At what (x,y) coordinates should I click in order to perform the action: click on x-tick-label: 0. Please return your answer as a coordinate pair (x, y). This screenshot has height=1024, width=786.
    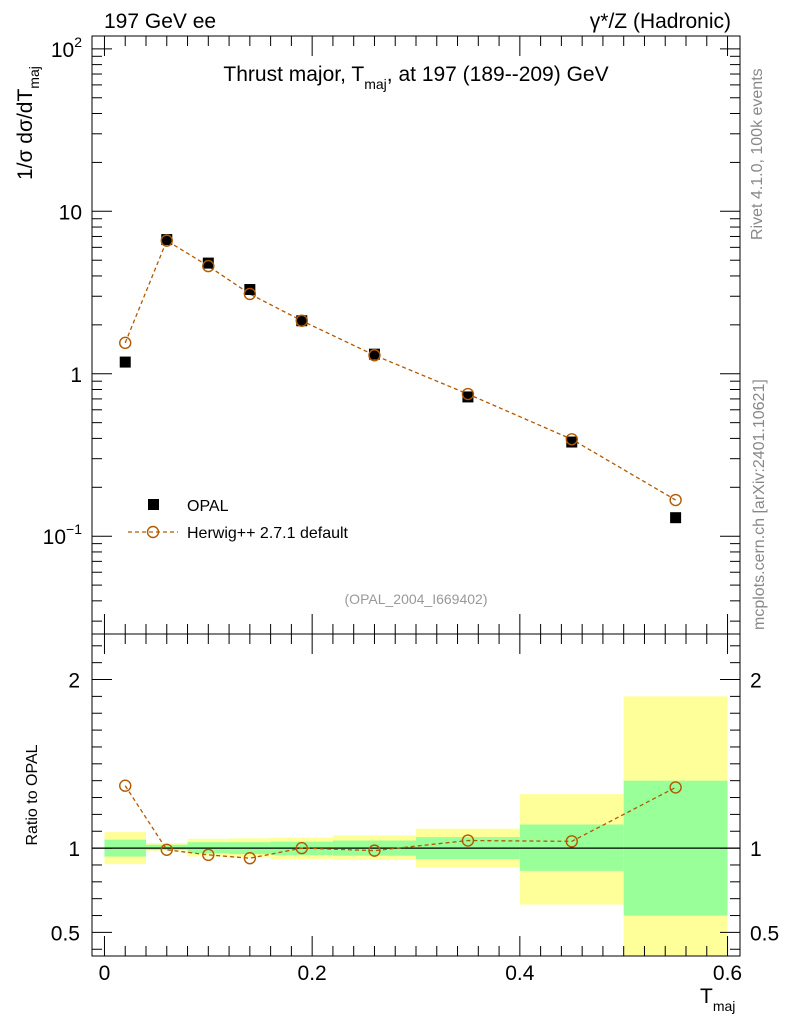
    Looking at the image, I should click on (105, 973).